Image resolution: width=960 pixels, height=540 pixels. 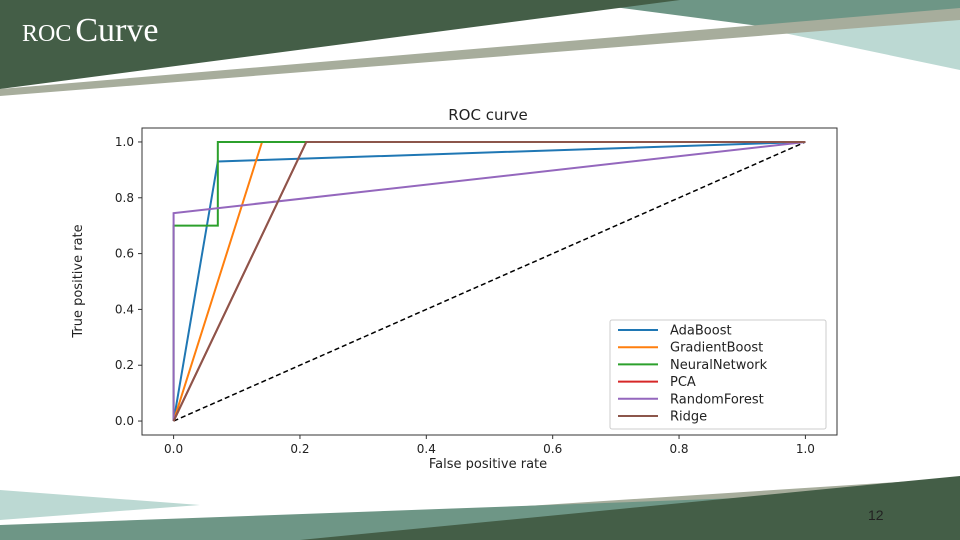 What do you see at coordinates (117, 30) in the screenshot?
I see `slide-title-part2: Curve` at bounding box center [117, 30].